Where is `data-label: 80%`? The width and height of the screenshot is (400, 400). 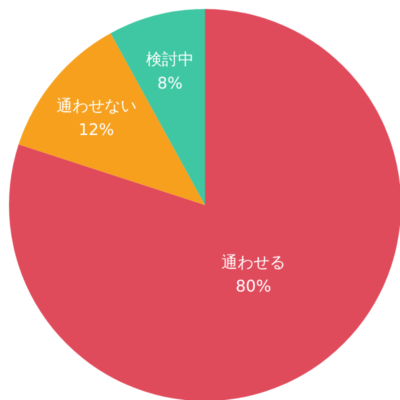
data-label: 80% is located at coordinates (254, 286).